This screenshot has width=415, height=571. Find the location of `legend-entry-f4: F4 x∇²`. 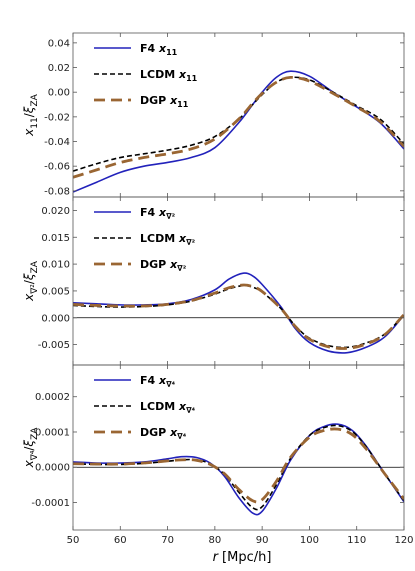

legend-entry-f4: F4 x∇² is located at coordinates (158, 213).